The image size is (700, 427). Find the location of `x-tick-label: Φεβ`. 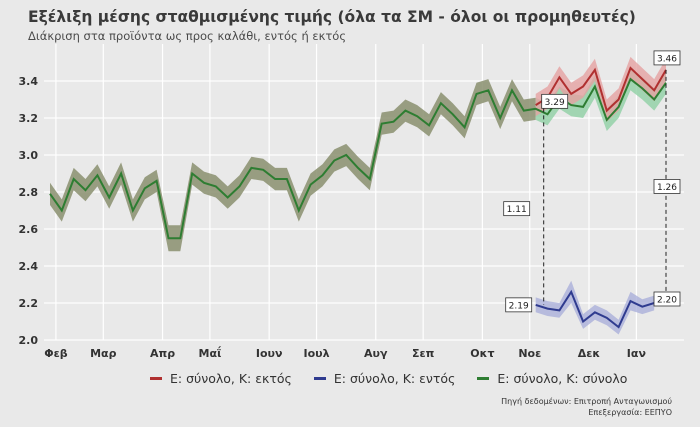

x-tick-label: Φεβ is located at coordinates (55, 353).